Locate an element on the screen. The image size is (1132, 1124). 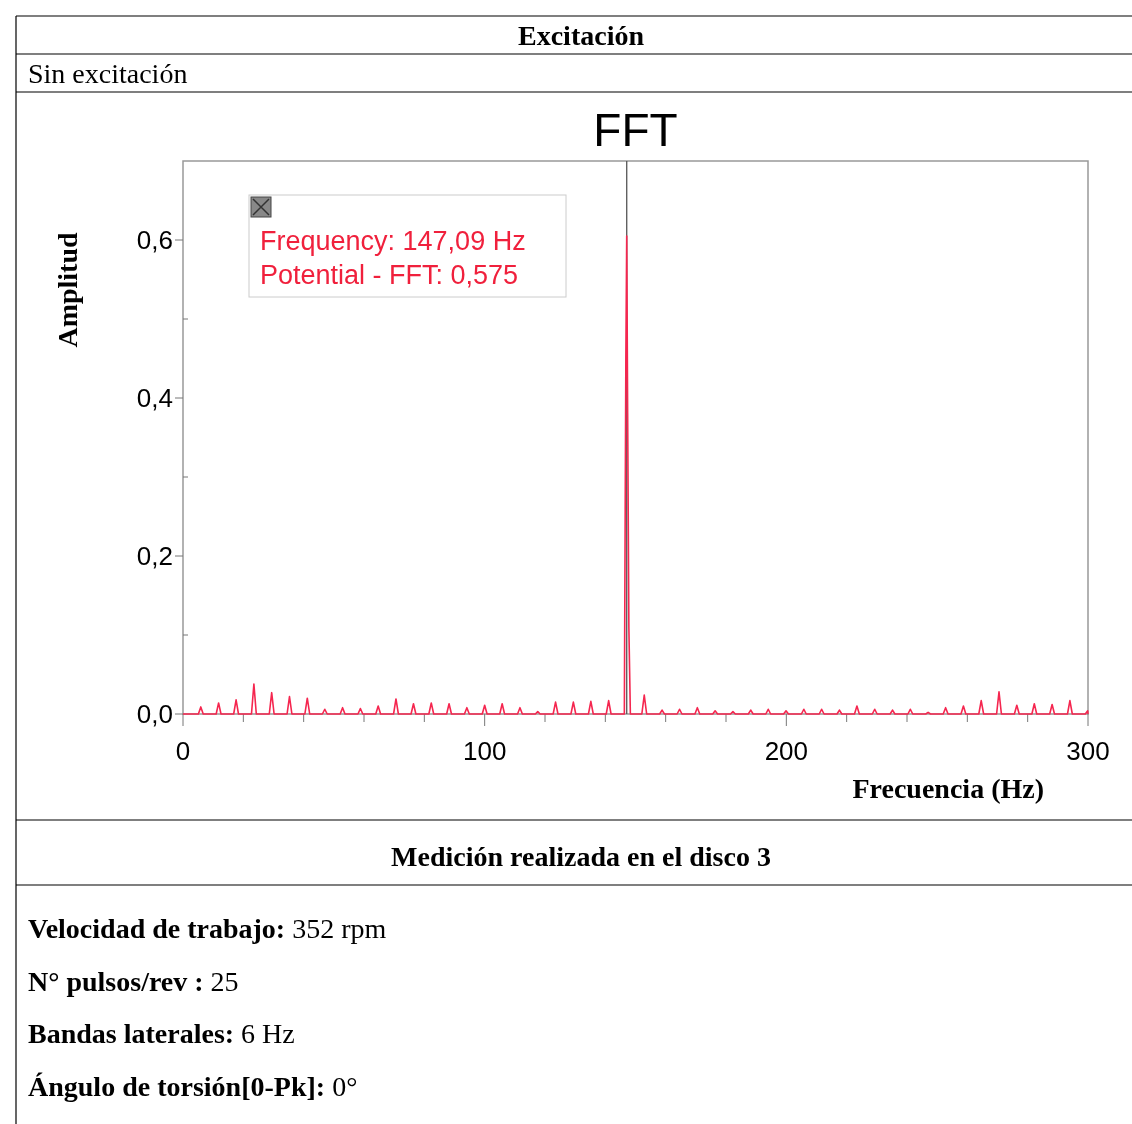
text: Bandas laterales: 6 Hz is located at coordinates (161, 1033).